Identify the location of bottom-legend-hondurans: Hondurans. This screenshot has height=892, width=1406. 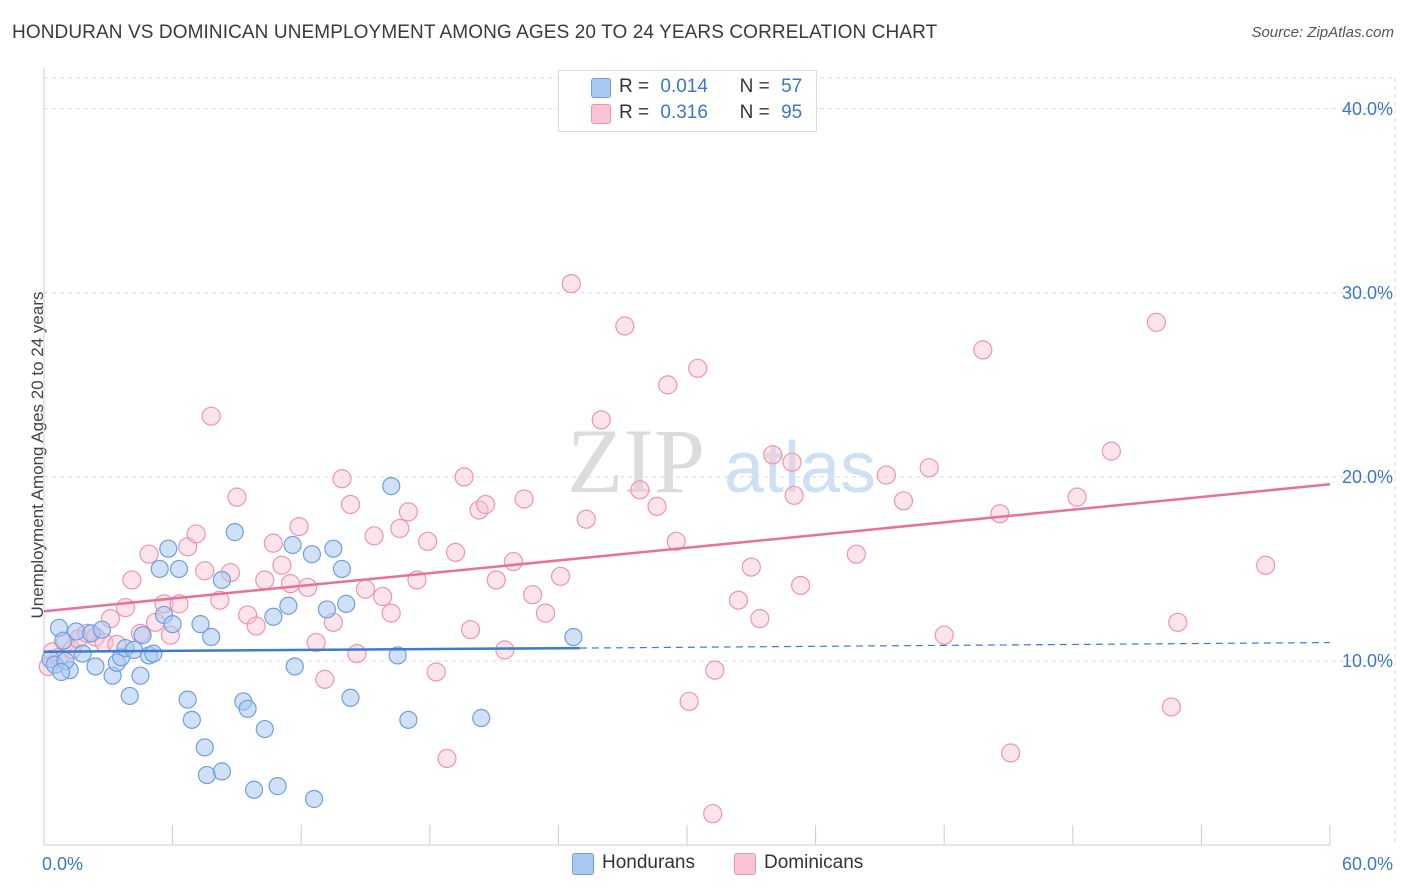
(633, 863).